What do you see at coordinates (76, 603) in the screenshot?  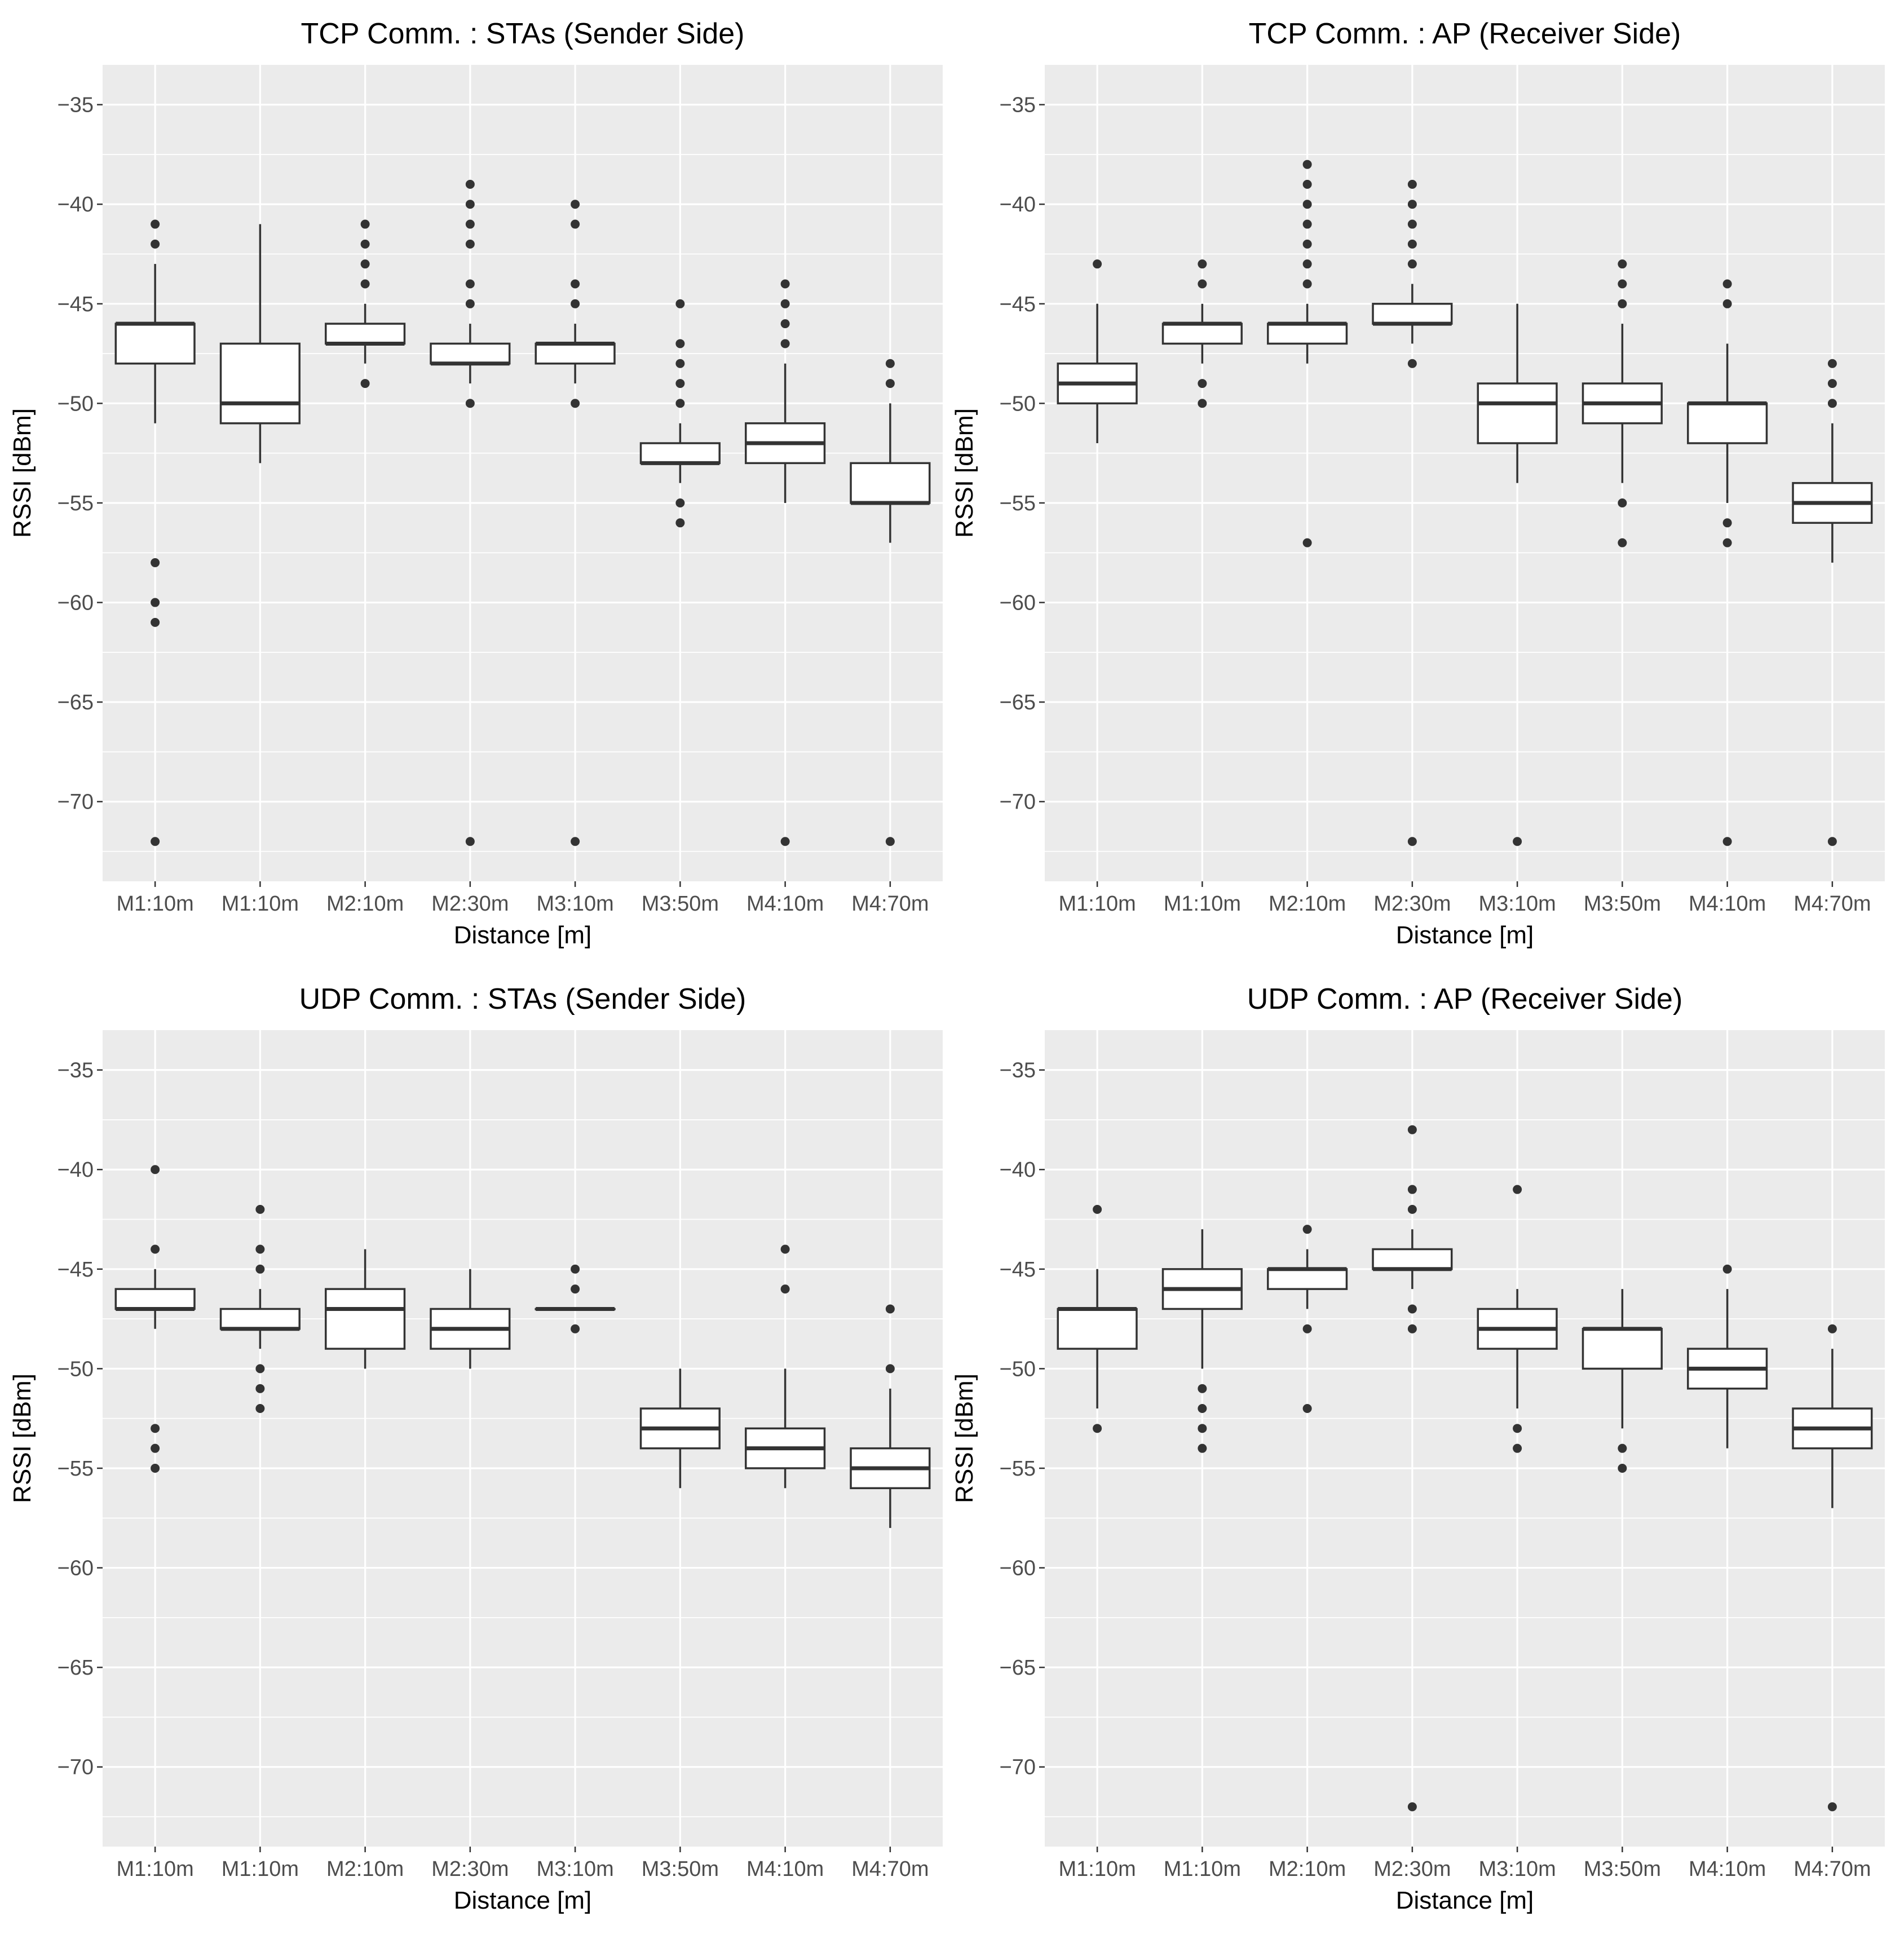 I see `y-tick-label: −60` at bounding box center [76, 603].